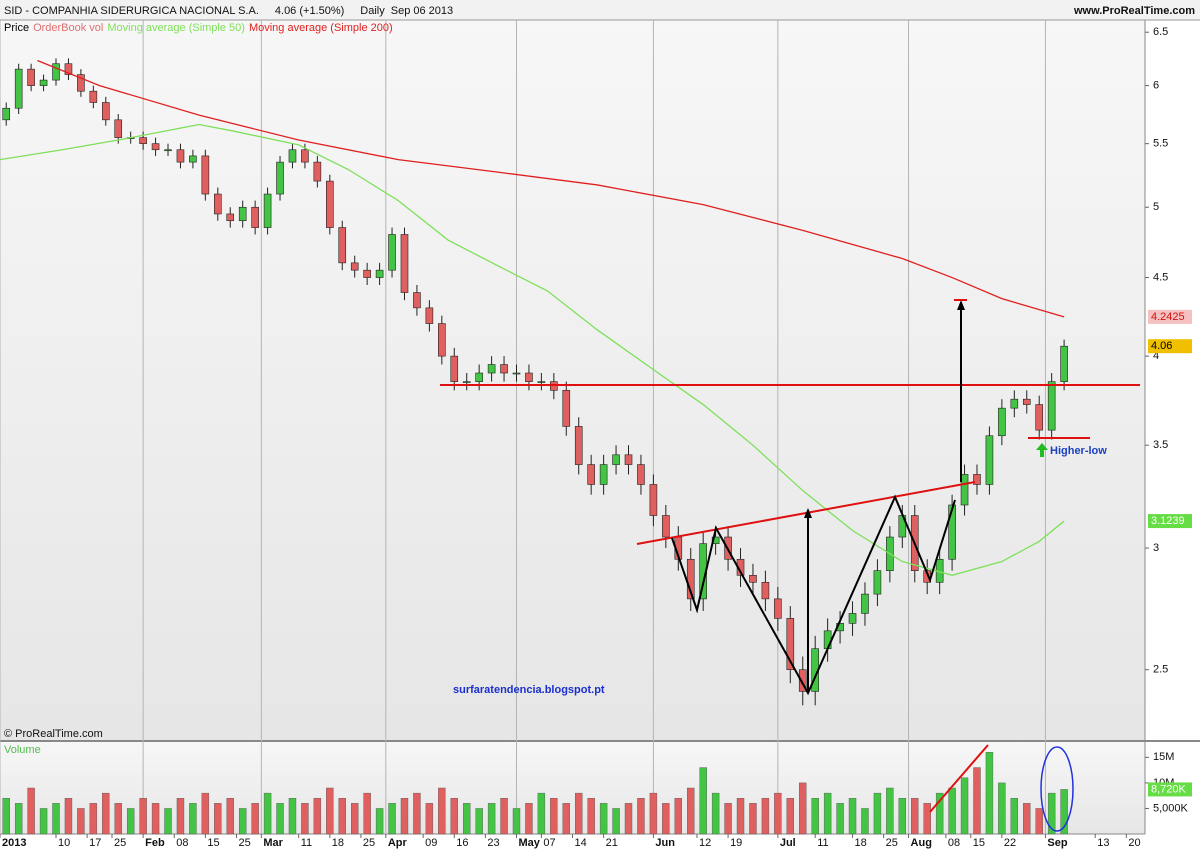 The height and width of the screenshot is (850, 1200). What do you see at coordinates (1134, 11) in the screenshot?
I see `source: www.ProRealTime.com` at bounding box center [1134, 11].